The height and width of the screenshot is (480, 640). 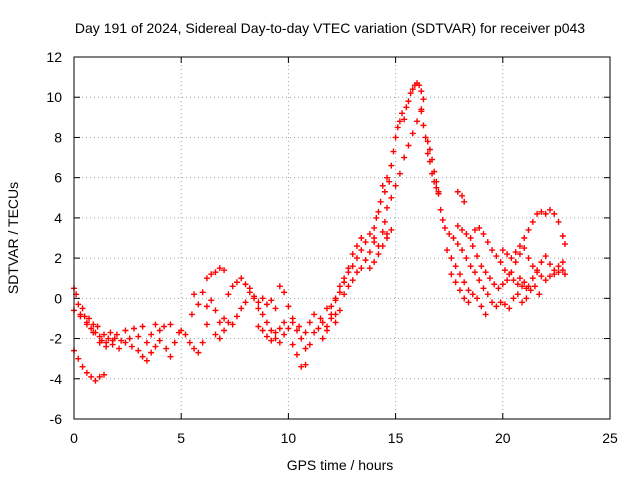 I want to click on y-tick-label: -4, so click(x=56, y=379).